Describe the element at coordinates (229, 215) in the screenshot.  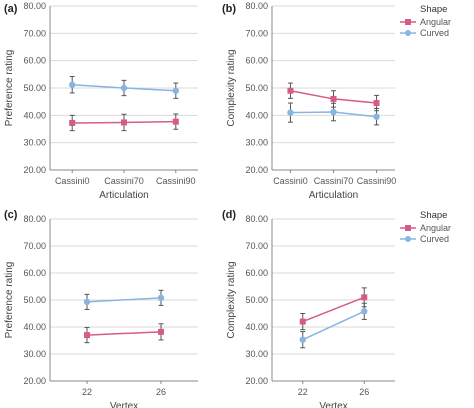
I see `panel-label: (d)` at that location.